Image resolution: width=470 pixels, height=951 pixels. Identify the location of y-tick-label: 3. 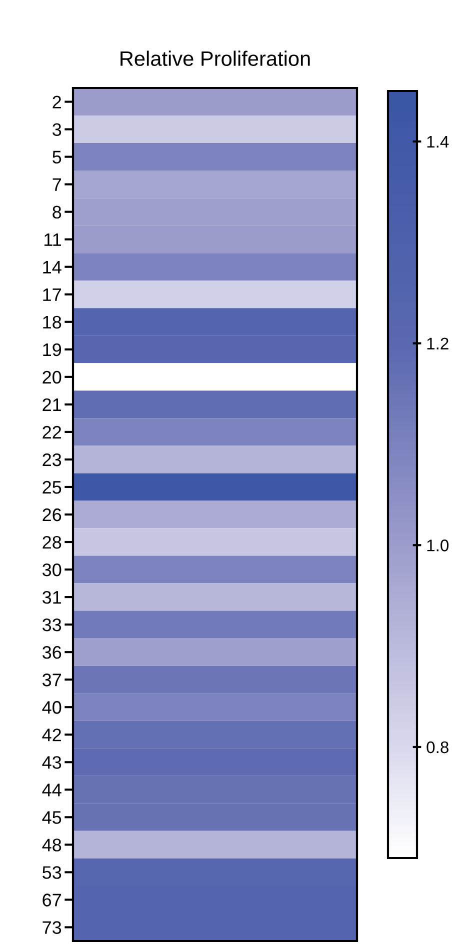
(57, 129).